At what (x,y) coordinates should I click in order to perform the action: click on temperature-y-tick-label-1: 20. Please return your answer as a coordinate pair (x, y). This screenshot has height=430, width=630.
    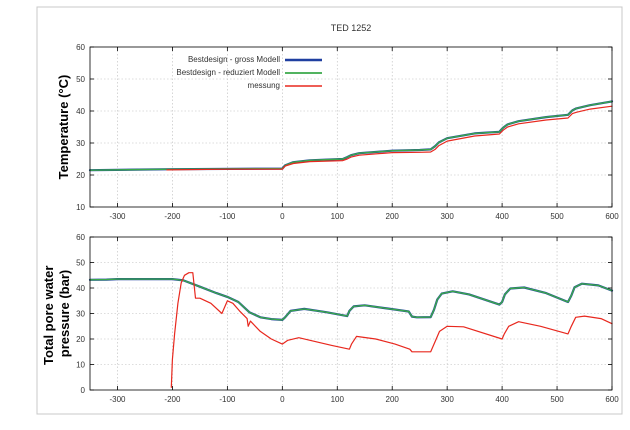
    Looking at the image, I should click on (80, 175).